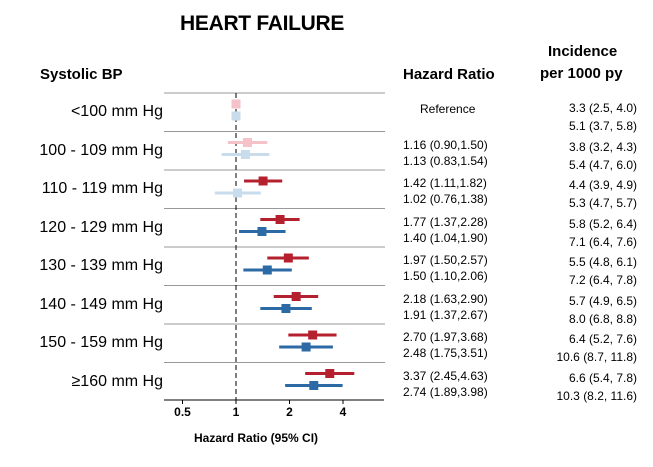  Describe the element at coordinates (445, 353) in the screenshot. I see `hazard-ratio-value-2: 2.48 (1.75,3.51)` at that location.